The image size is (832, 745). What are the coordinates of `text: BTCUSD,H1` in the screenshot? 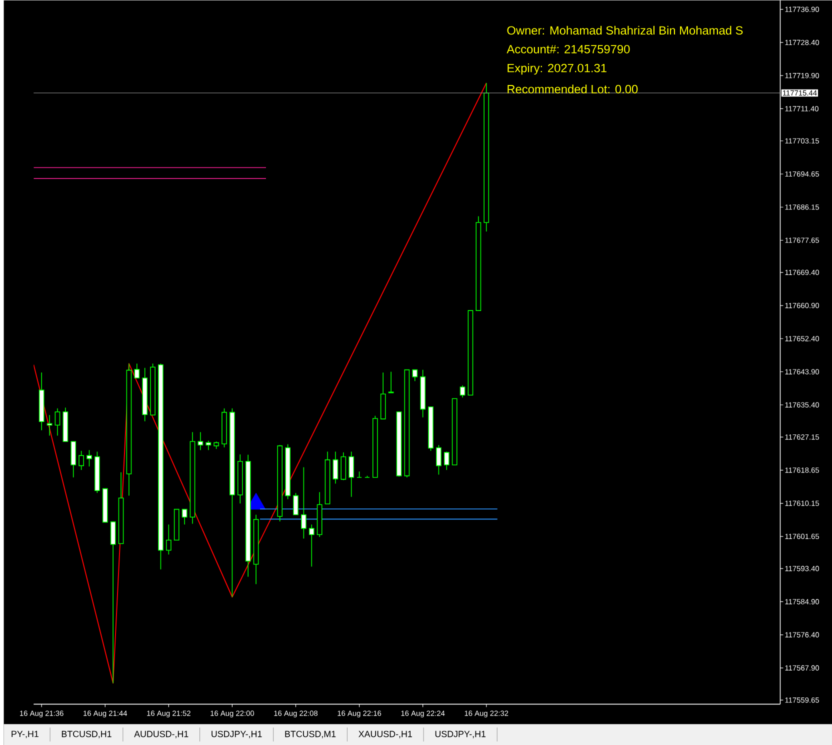 It's located at (87, 734).